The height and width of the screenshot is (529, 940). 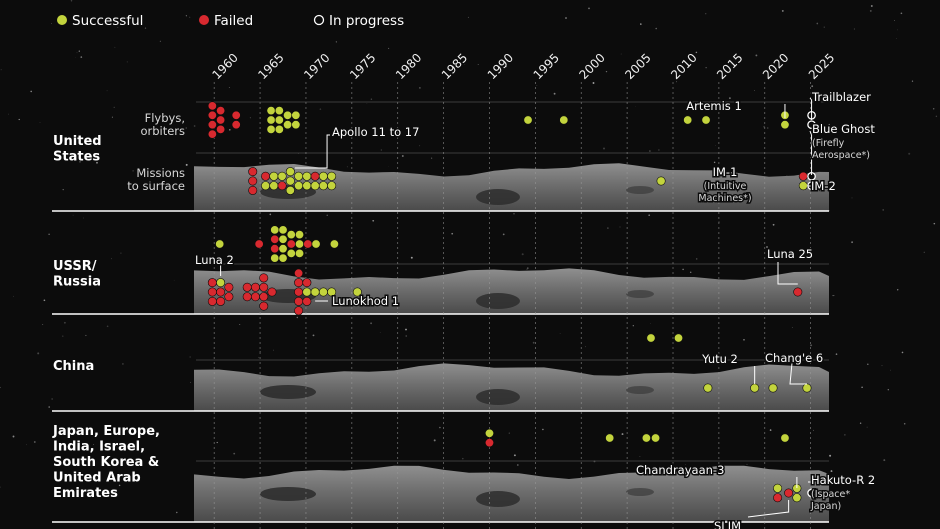 What do you see at coordinates (204, 20) in the screenshot?
I see `legend-failed-marker` at bounding box center [204, 20].